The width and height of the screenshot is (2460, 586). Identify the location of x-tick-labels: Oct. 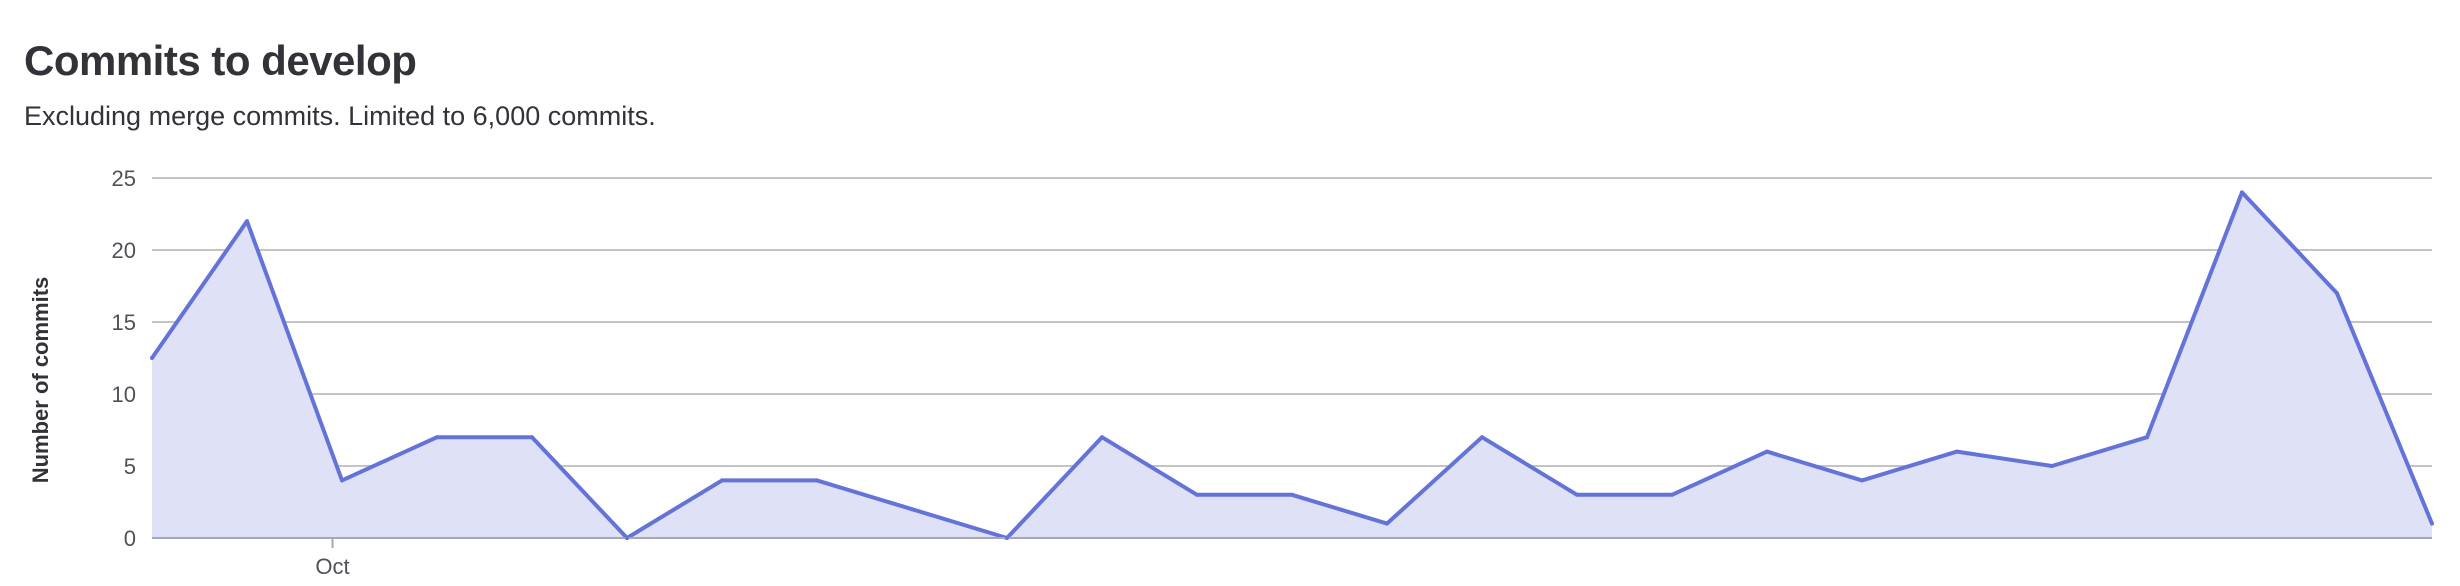
(332, 558).